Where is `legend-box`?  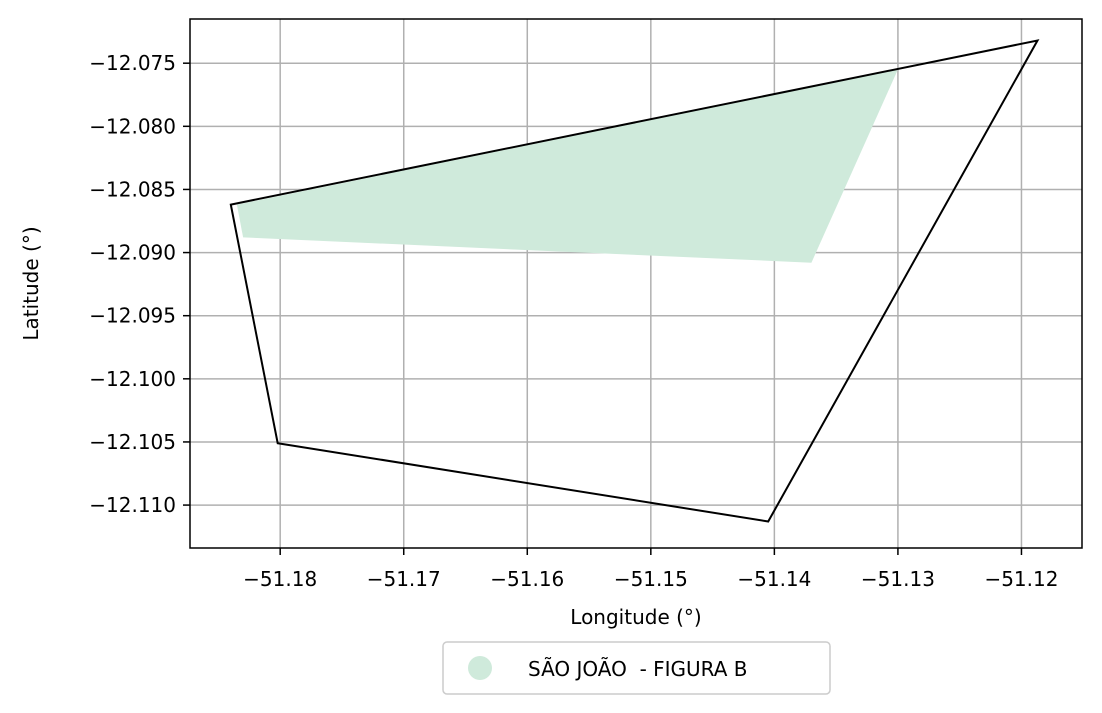 legend-box is located at coordinates (636, 668).